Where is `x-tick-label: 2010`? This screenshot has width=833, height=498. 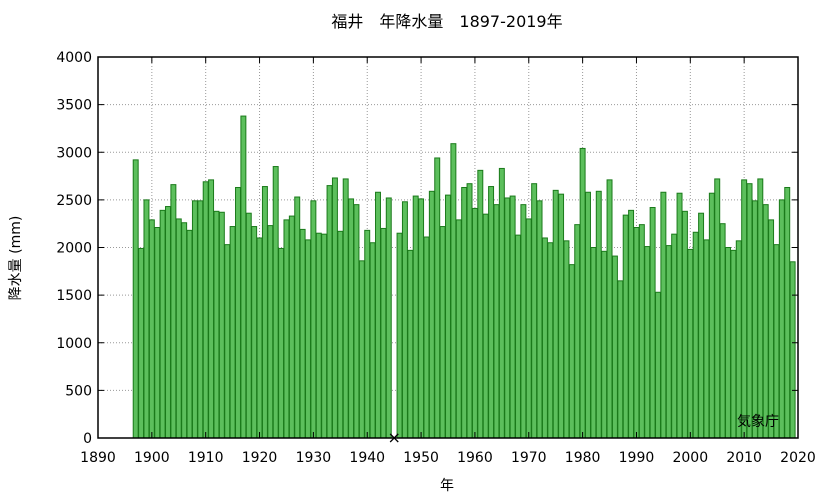 x-tick-label: 2010 is located at coordinates (744, 458).